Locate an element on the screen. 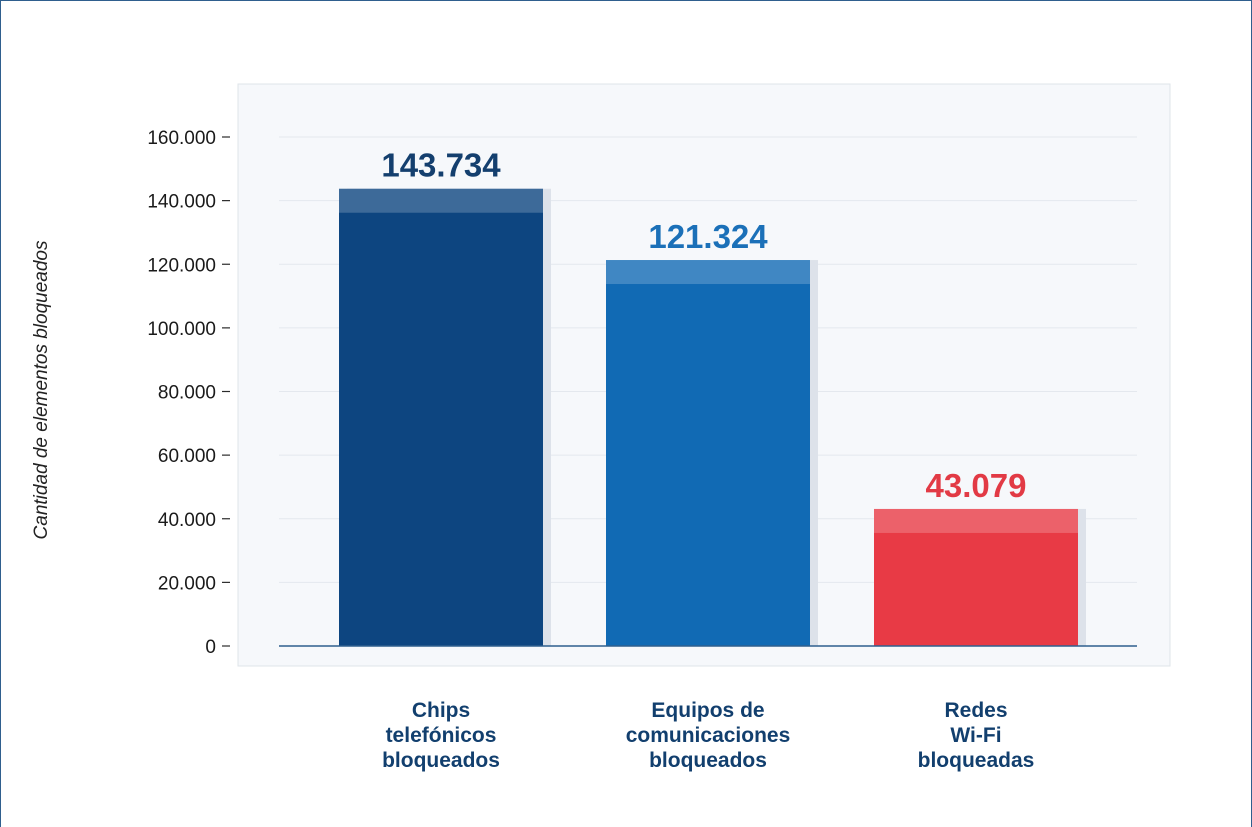 The width and height of the screenshot is (1252, 827). y-tick-label: 80.000 is located at coordinates (187, 393).